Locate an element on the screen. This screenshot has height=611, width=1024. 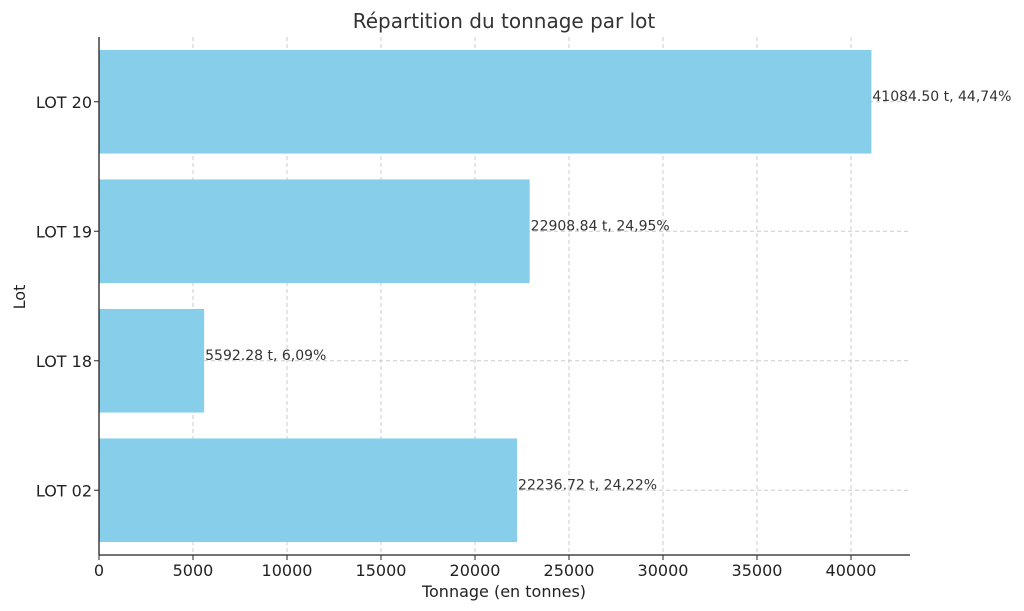
x-tick-label: 20000 is located at coordinates (475, 570).